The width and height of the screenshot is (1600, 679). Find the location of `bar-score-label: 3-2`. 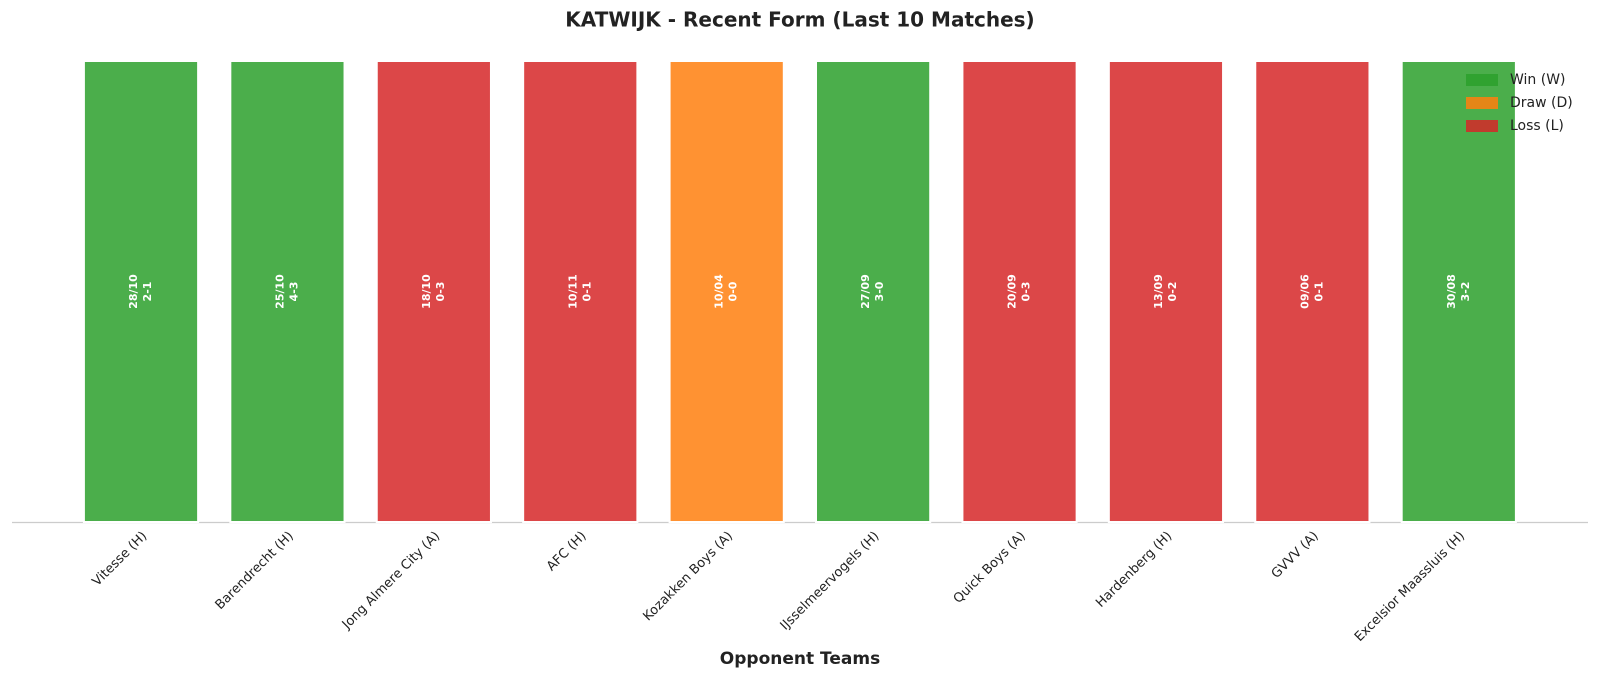

bar-score-label: 3-2 is located at coordinates (1465, 292).